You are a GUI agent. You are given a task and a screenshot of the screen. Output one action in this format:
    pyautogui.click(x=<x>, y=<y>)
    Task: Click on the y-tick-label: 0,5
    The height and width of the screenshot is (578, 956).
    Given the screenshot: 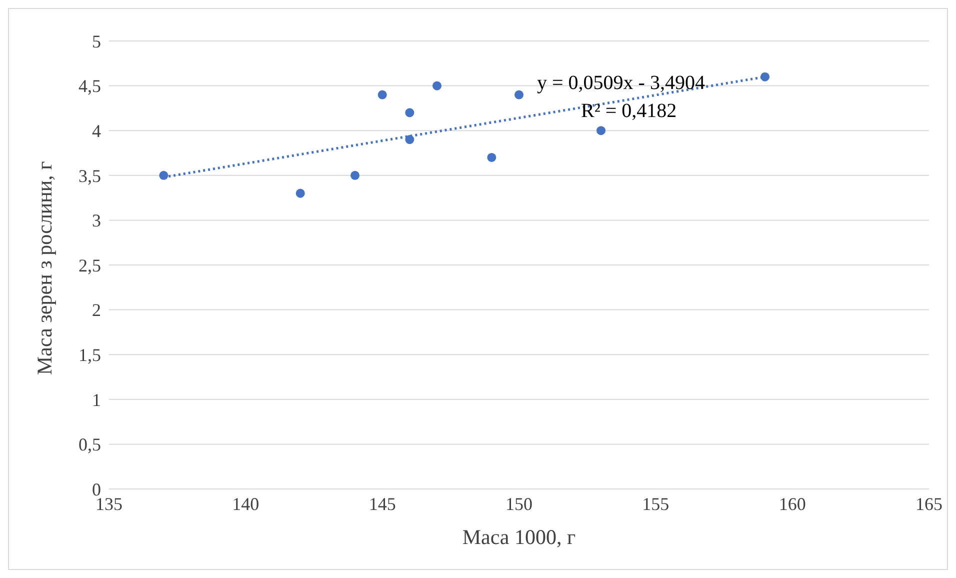 What is the action you would take?
    pyautogui.click(x=89, y=444)
    